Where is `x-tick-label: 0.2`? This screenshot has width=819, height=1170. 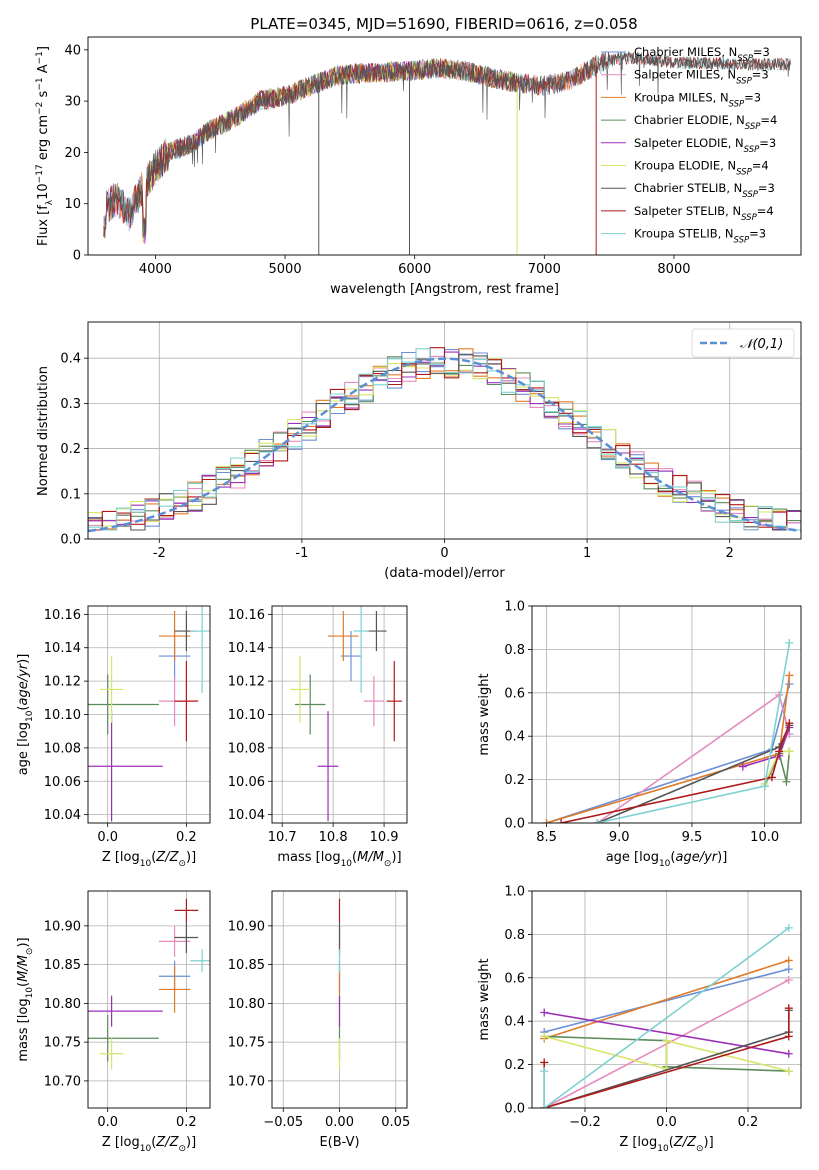
x-tick-label: 0.2 is located at coordinates (186, 1122).